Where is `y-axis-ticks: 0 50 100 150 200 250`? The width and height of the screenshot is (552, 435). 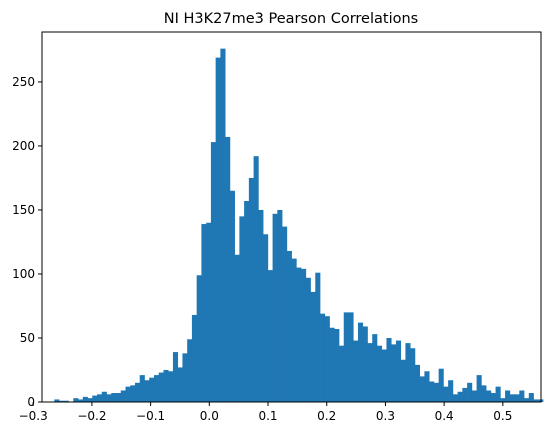 y-axis-ticks: 0 50 100 150 200 250 is located at coordinates (27, 242).